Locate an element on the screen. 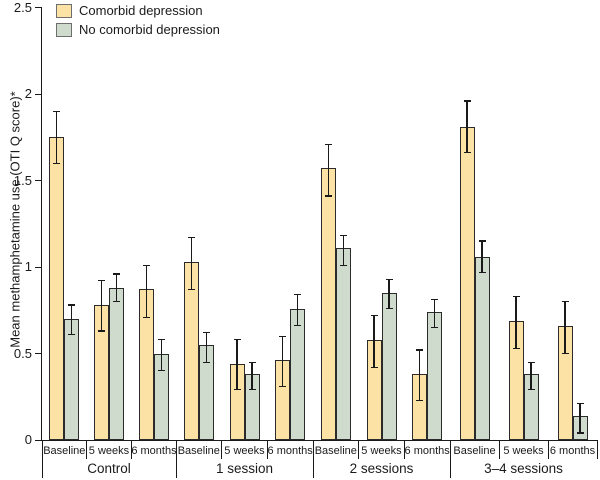 Image resolution: width=600 pixels, height=480 pixels. legend-label-no-comorbid: No comorbid depression is located at coordinates (149, 29).